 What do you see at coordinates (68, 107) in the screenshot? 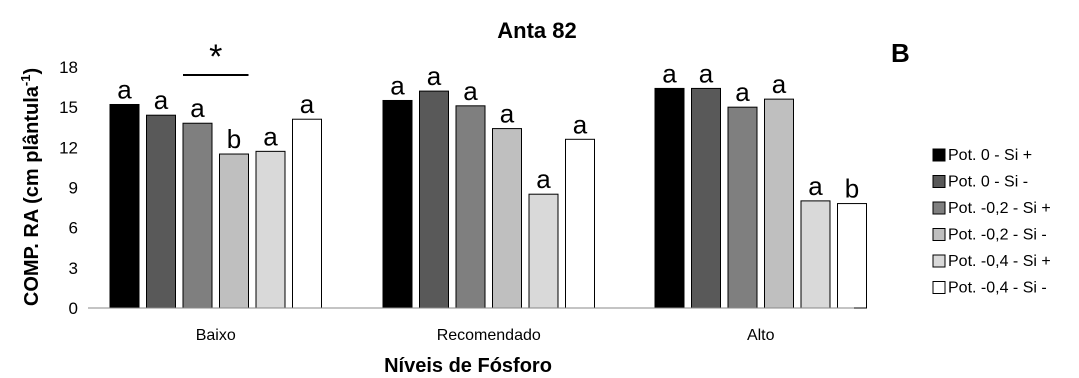
I see `y-tick-label: 15` at bounding box center [68, 107].